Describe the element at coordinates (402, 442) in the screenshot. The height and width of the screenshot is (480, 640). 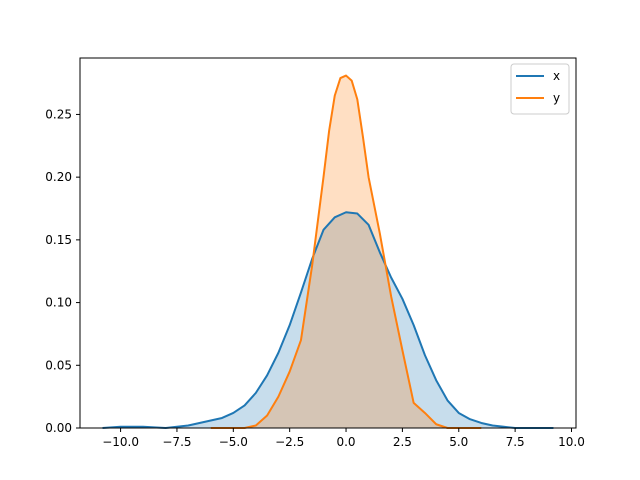
I see `x-tick-label: 2.5` at that location.